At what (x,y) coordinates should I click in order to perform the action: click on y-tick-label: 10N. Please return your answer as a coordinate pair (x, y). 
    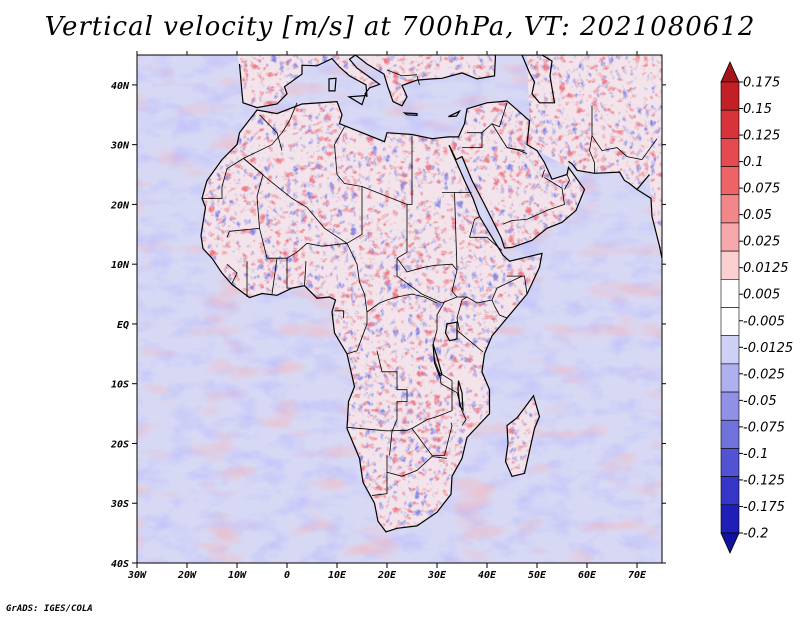
    Looking at the image, I should click on (120, 265).